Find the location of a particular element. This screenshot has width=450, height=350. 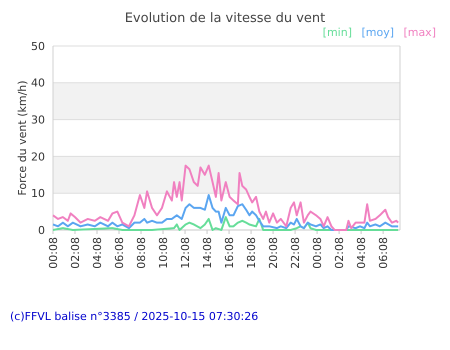

y-tick-label: 50 is located at coordinates (38, 46).